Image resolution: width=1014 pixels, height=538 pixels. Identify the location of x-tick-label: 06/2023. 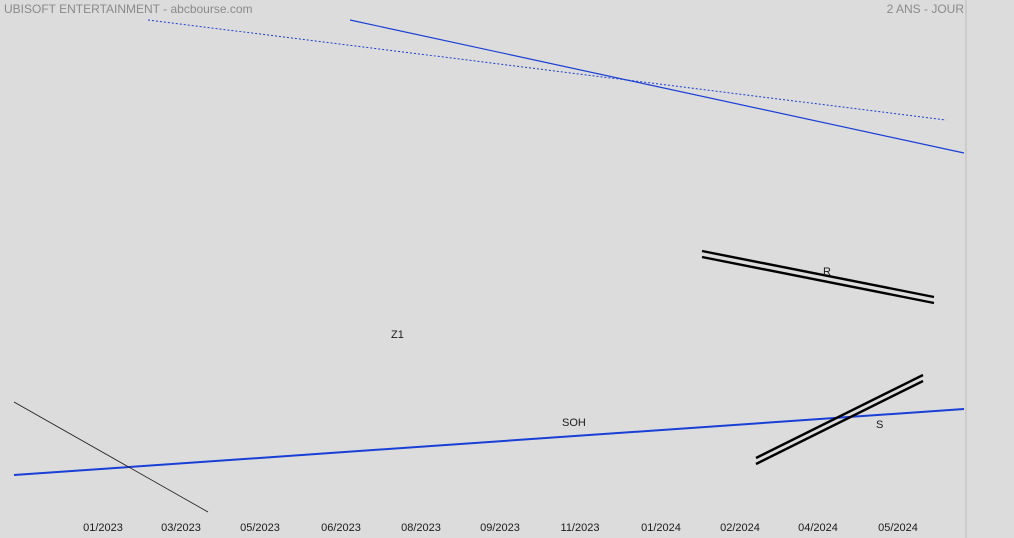
(341, 528).